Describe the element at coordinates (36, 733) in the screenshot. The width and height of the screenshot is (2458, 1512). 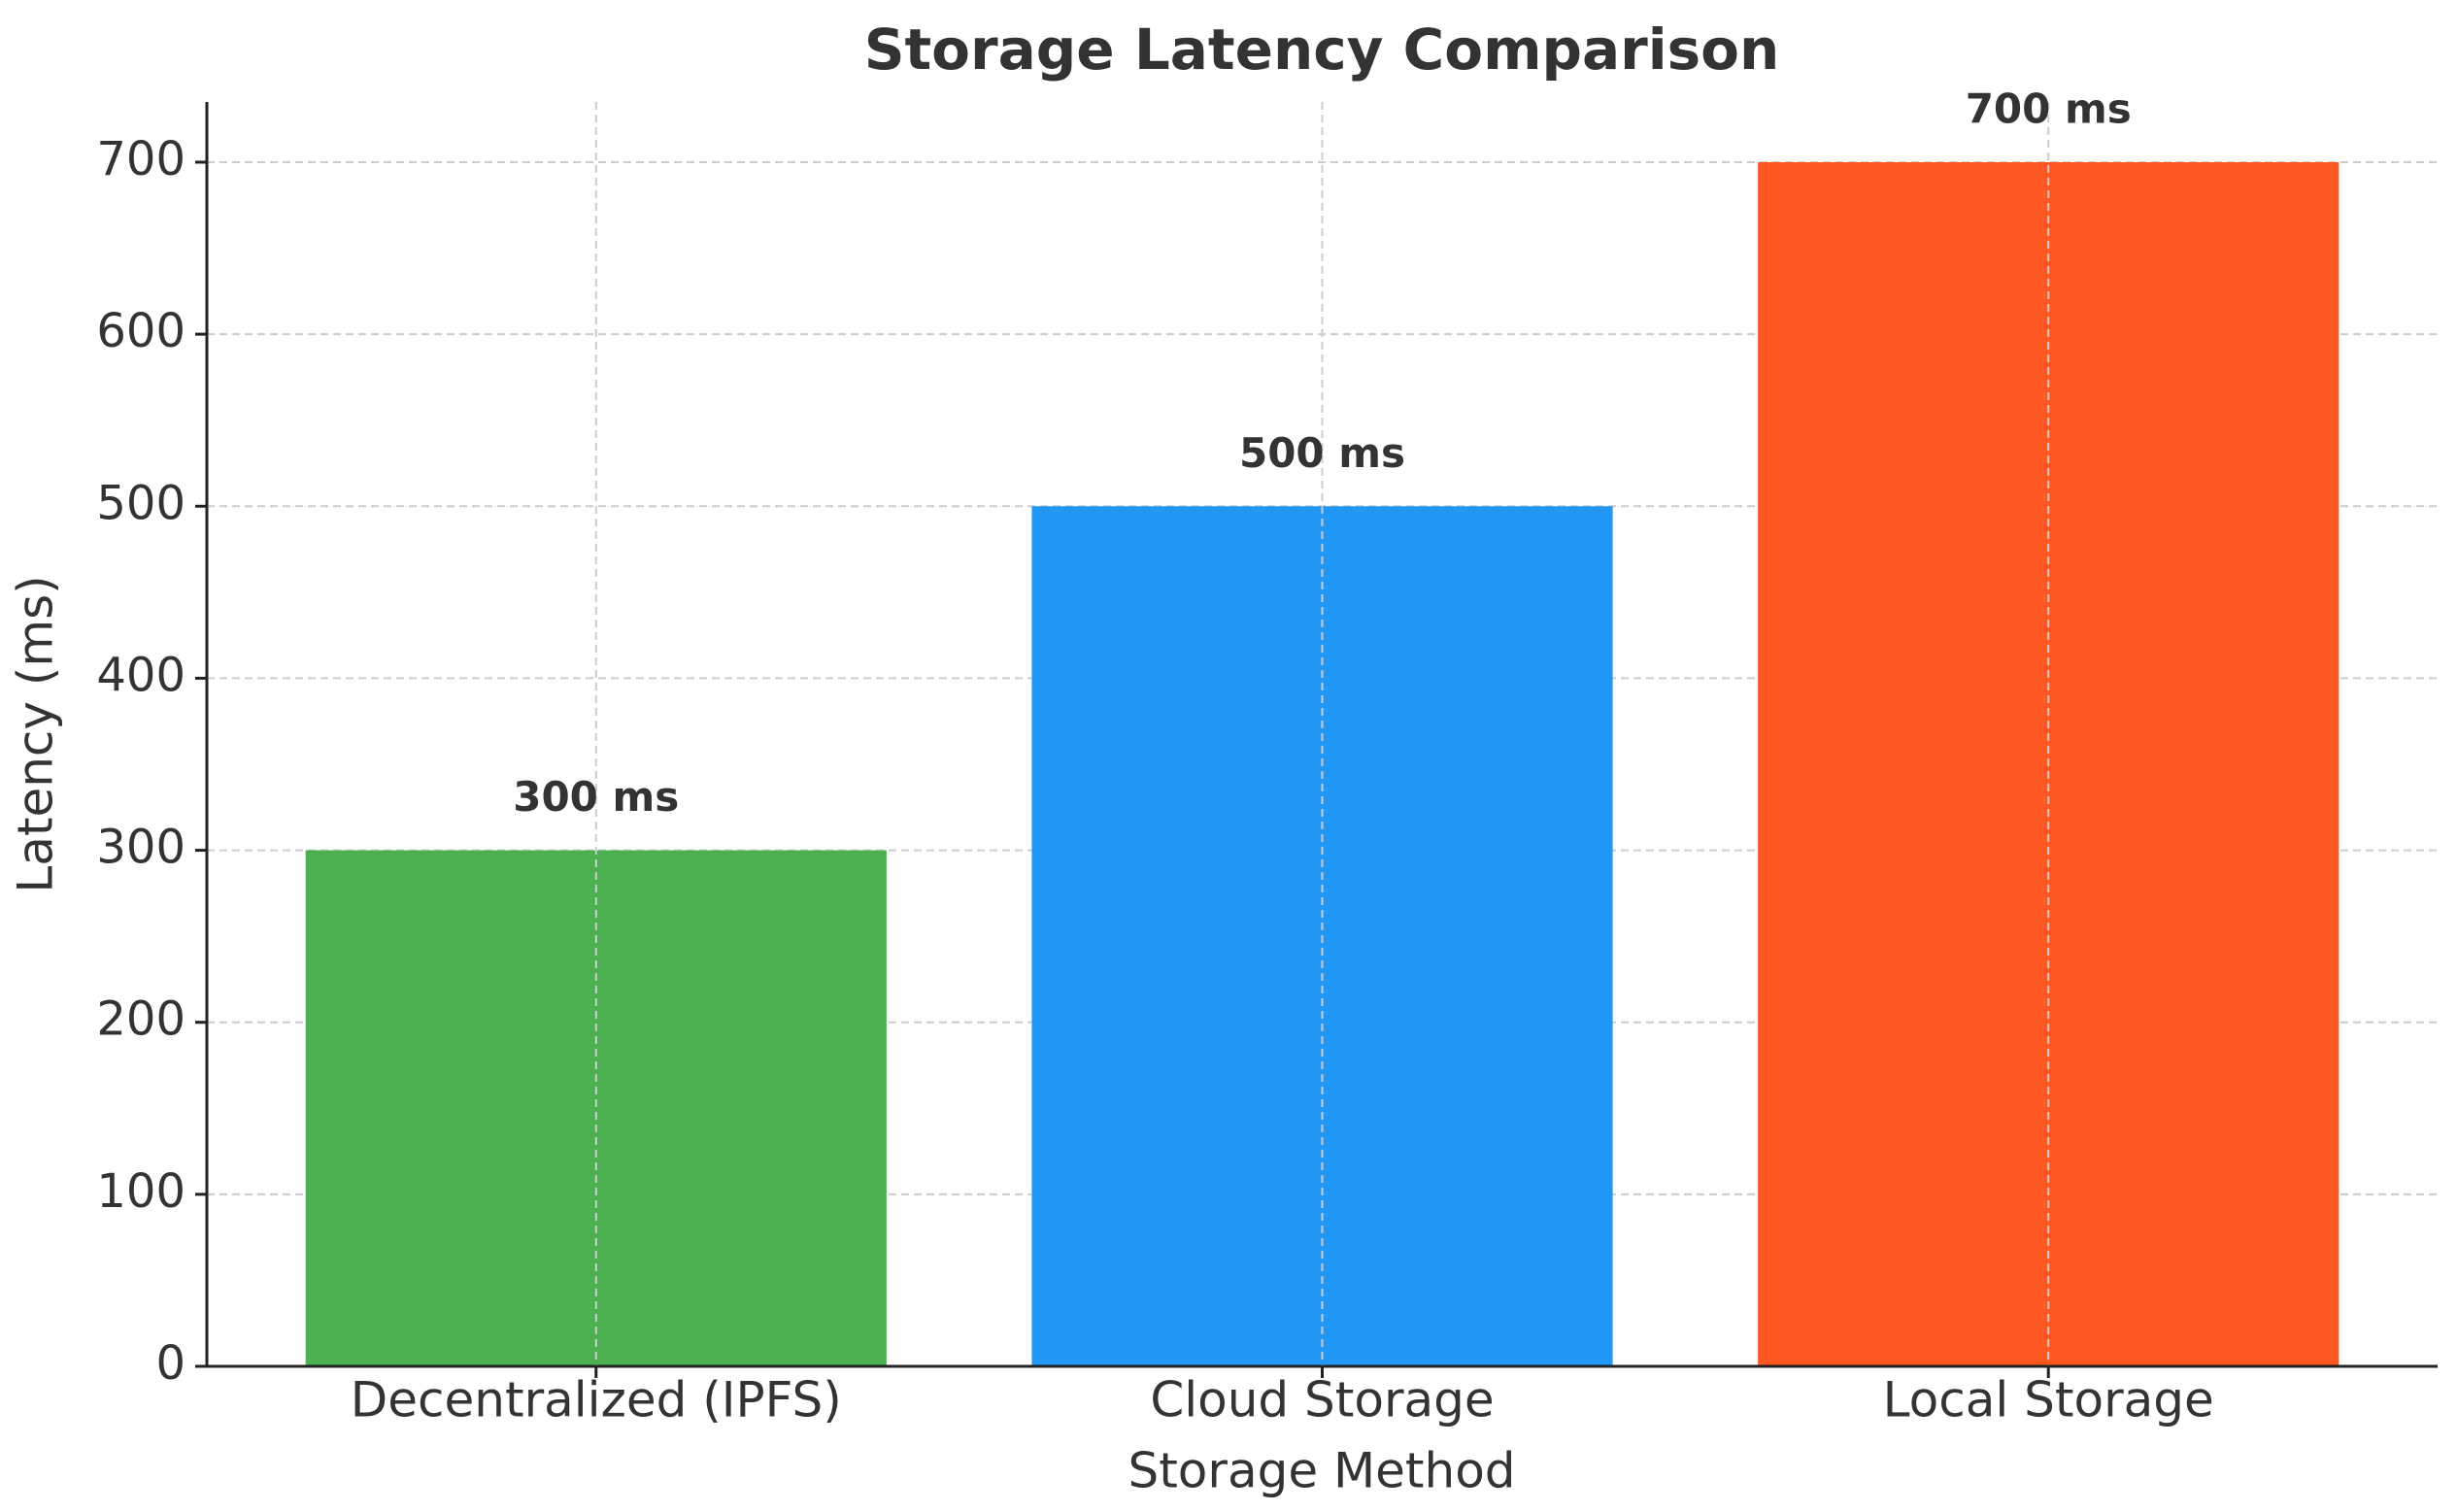
I see `y-axis-label: Latency (ms)` at that location.